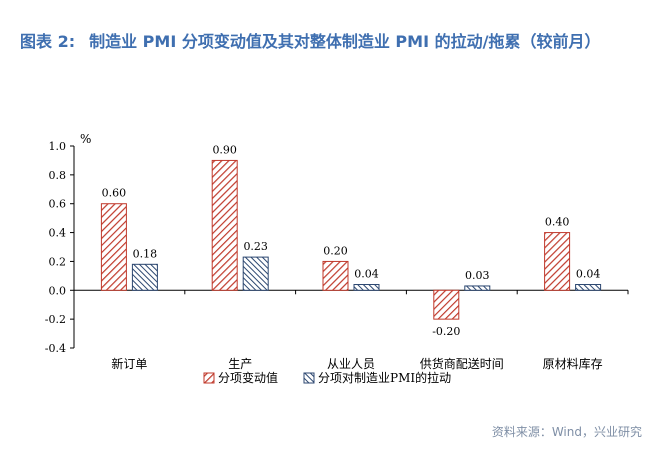 The image size is (660, 454). Describe the element at coordinates (48, 41) in the screenshot. I see `figure-label: 图表 2:` at that location.